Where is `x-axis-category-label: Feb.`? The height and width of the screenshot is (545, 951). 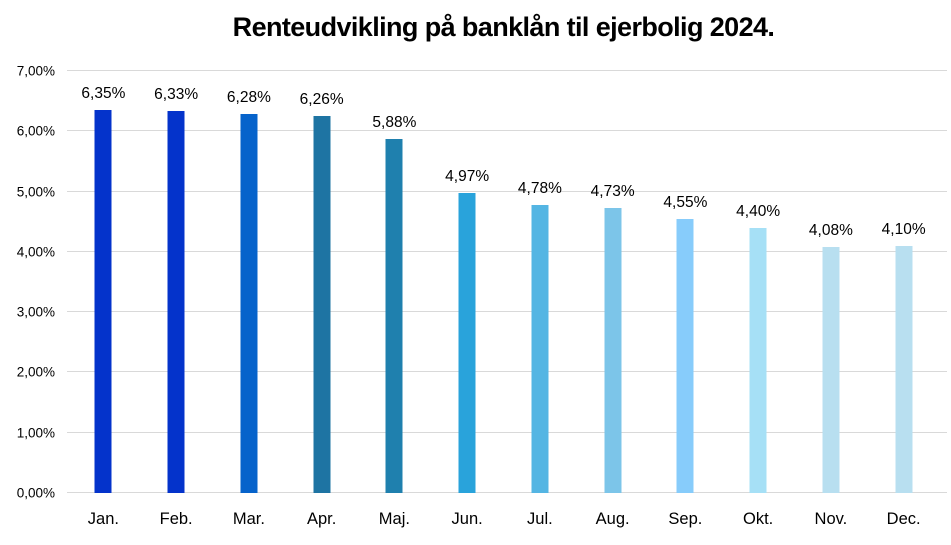 x-axis-category-label: Feb. is located at coordinates (176, 519).